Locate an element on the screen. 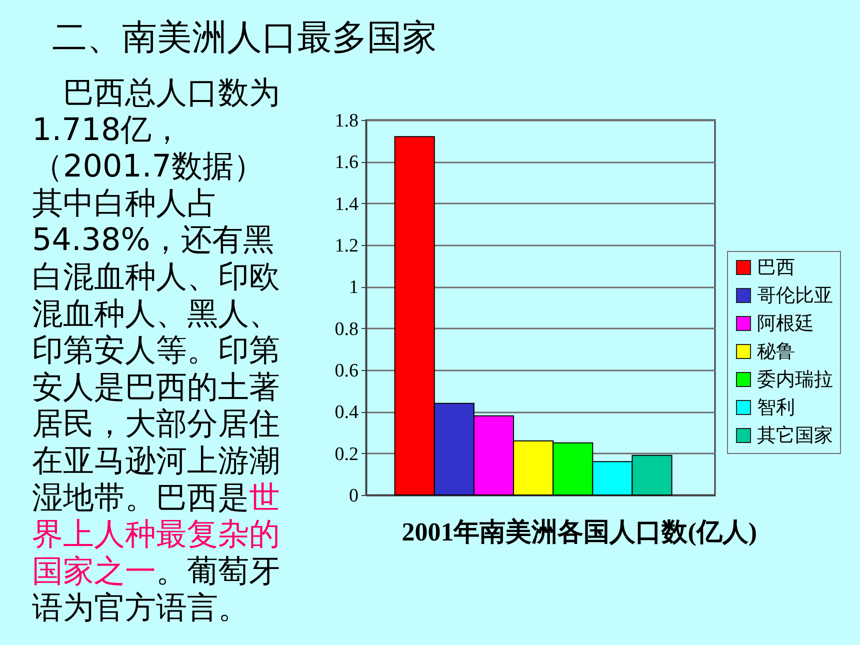 This screenshot has width=860, height=645. y-tick-label: 0.4 is located at coordinates (346, 413).